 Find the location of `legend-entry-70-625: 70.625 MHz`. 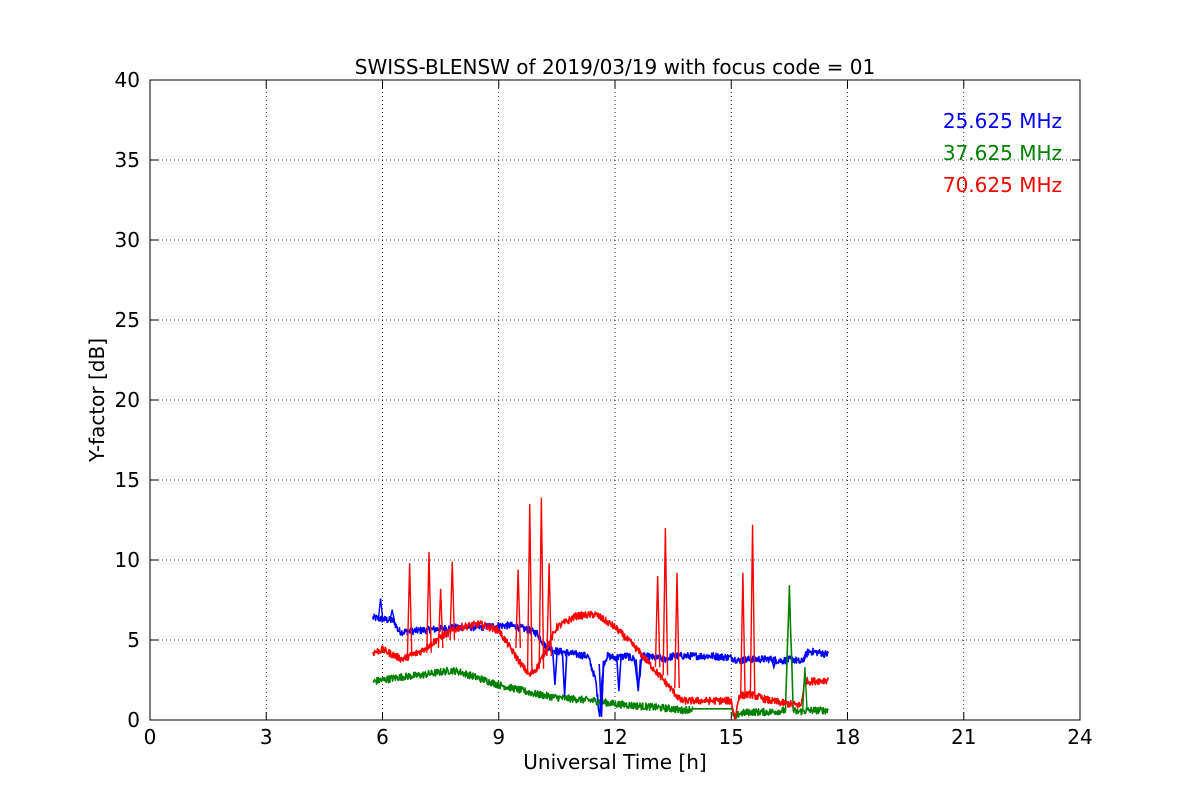

legend-entry-70-625: 70.625 MHz is located at coordinates (1002, 185).